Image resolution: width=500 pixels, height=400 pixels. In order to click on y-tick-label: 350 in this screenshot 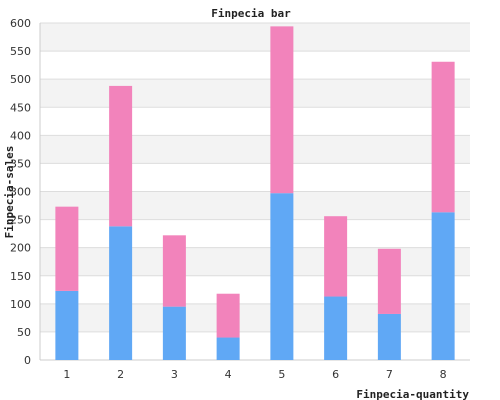, I will do `click(20, 163)`.